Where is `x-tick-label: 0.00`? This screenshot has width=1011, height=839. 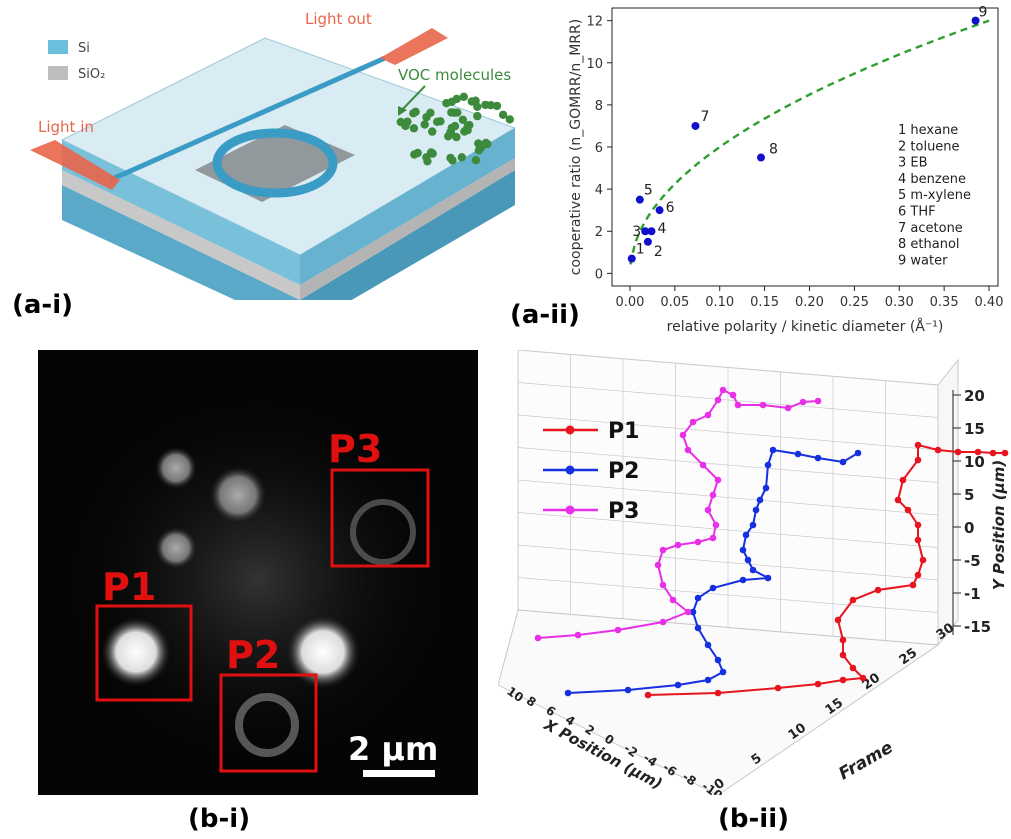
x-tick-label: 0.00 is located at coordinates (629, 302).